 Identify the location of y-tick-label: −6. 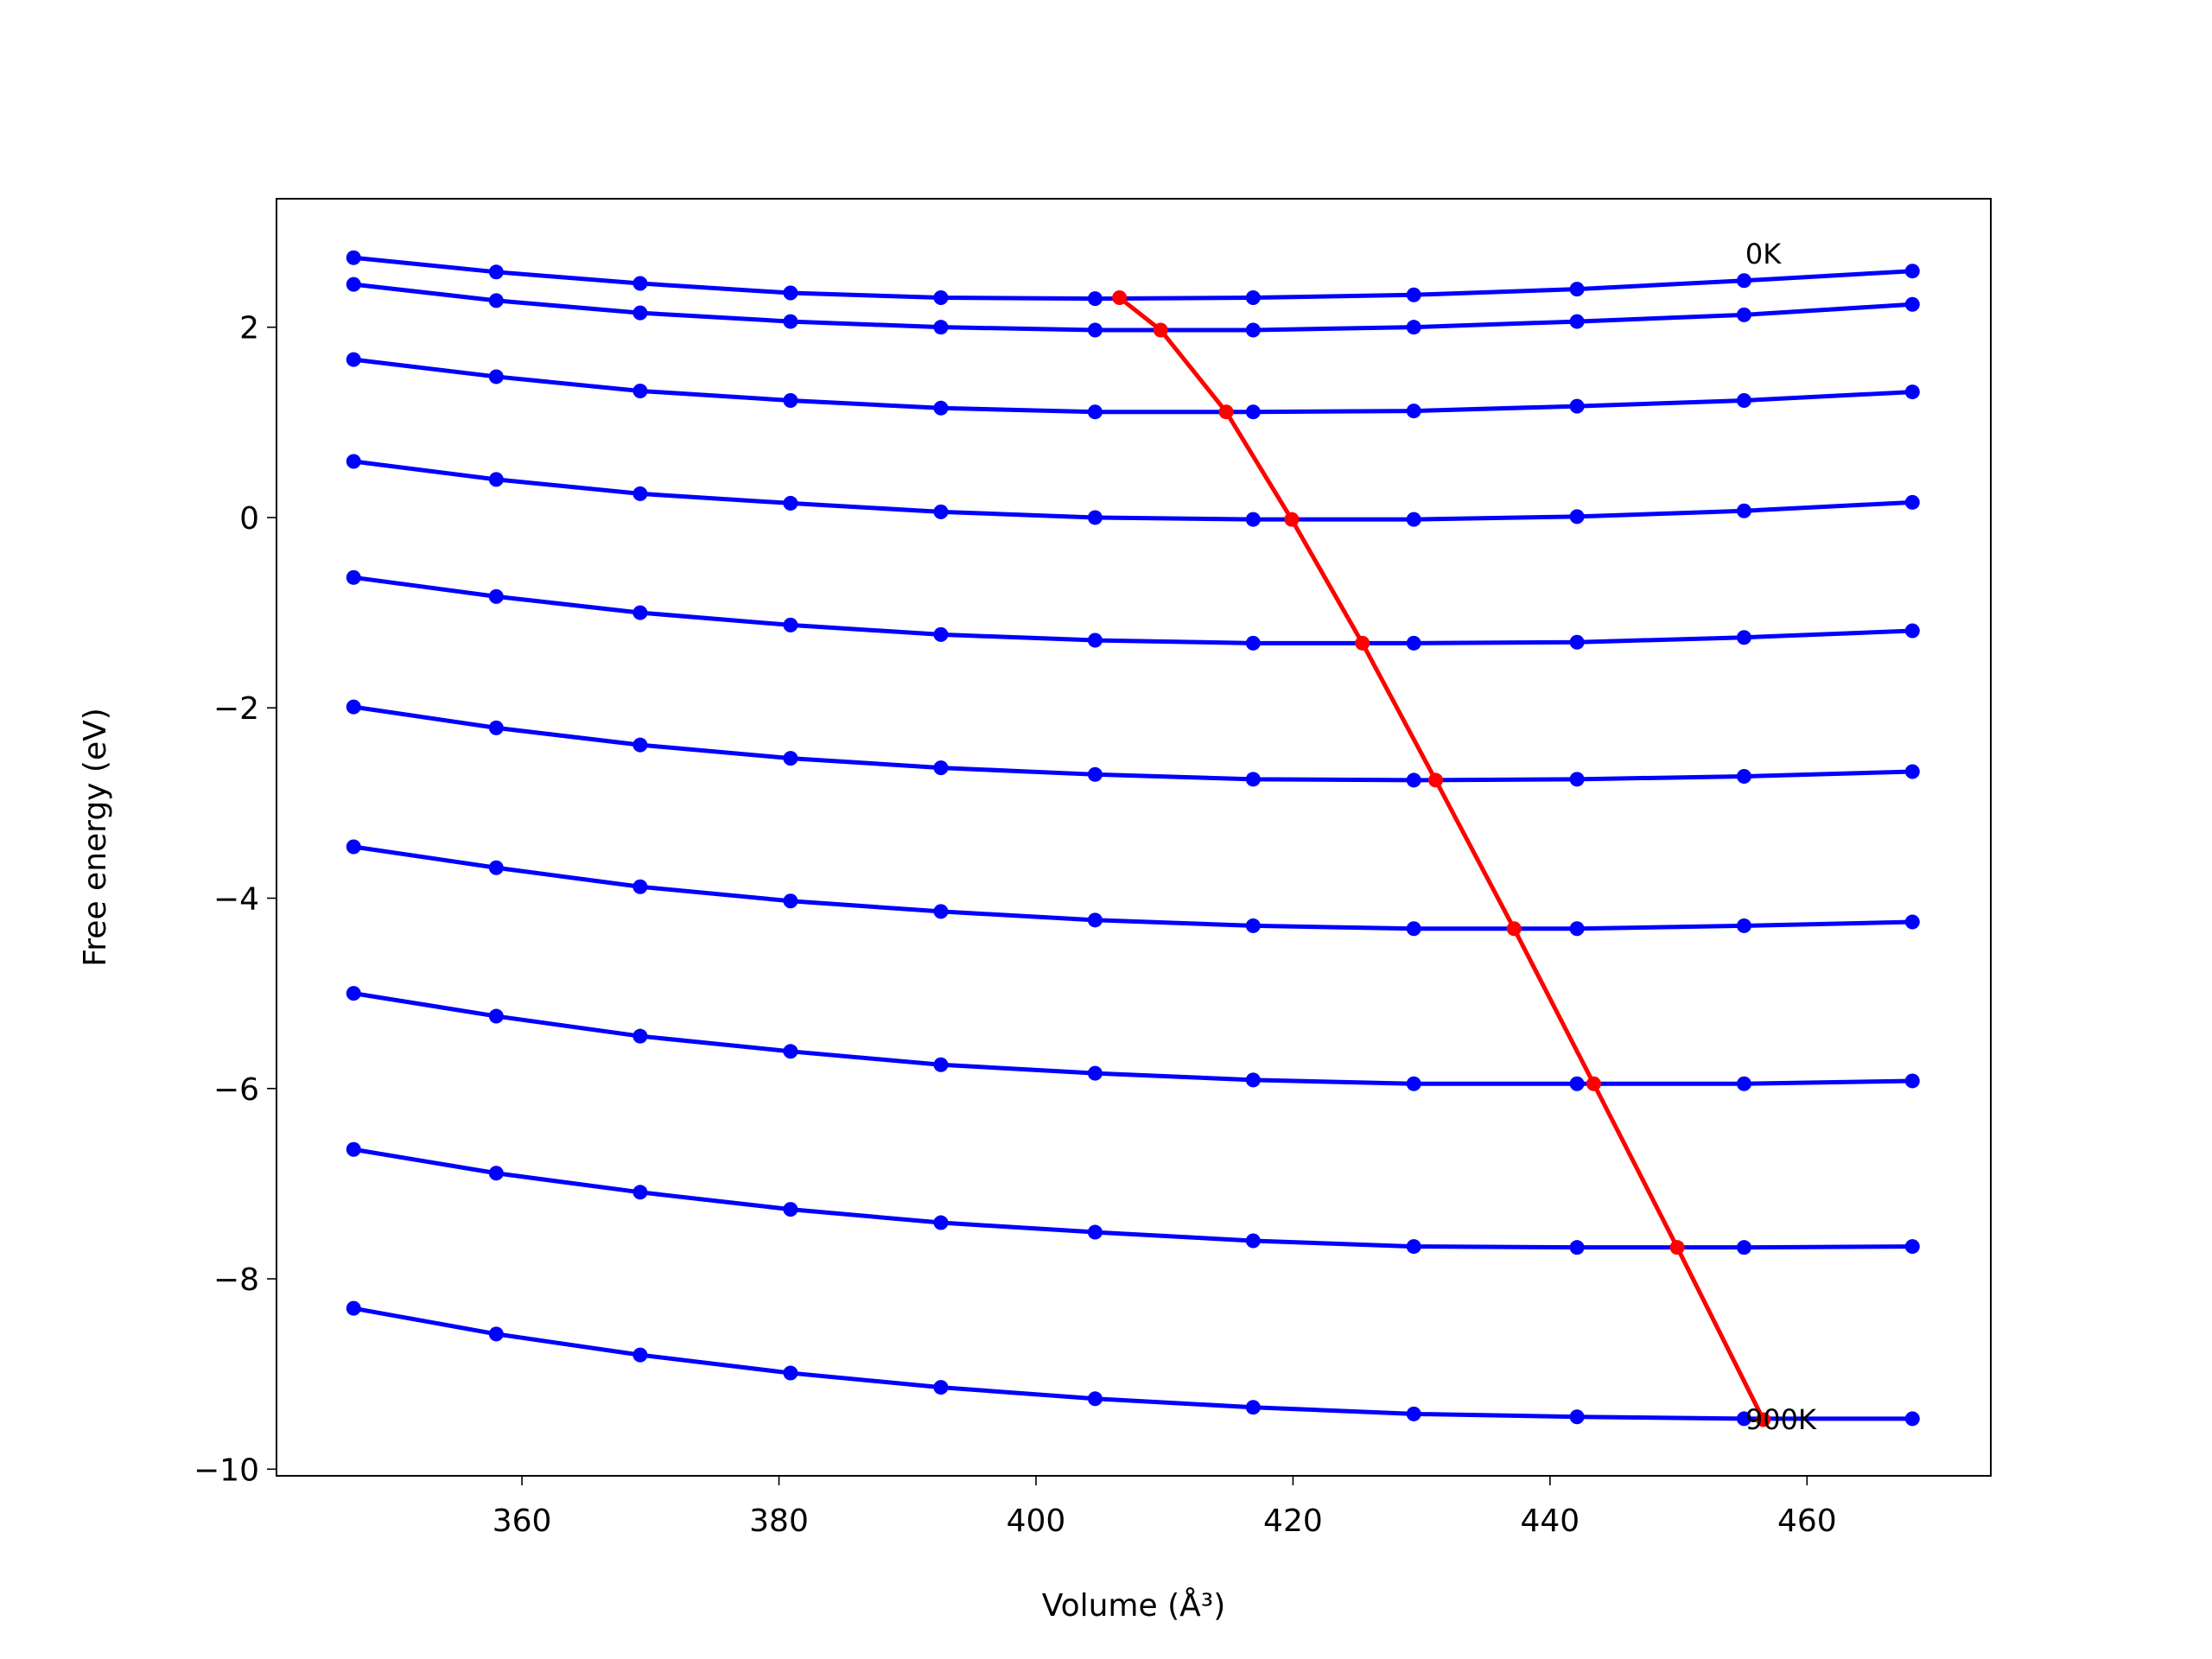
(236, 1090).